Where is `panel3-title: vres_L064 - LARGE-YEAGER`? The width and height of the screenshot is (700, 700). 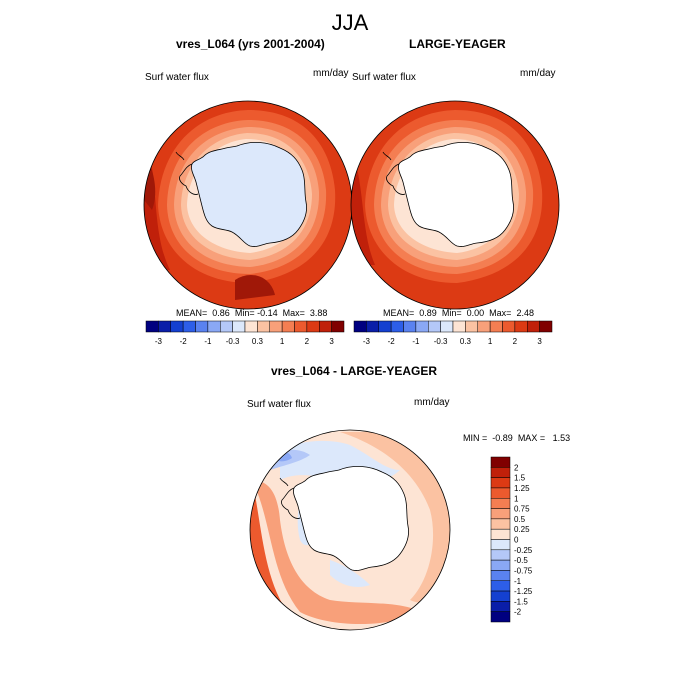
panel3-title: vres_L064 - LARGE-YEAGER is located at coordinates (354, 371).